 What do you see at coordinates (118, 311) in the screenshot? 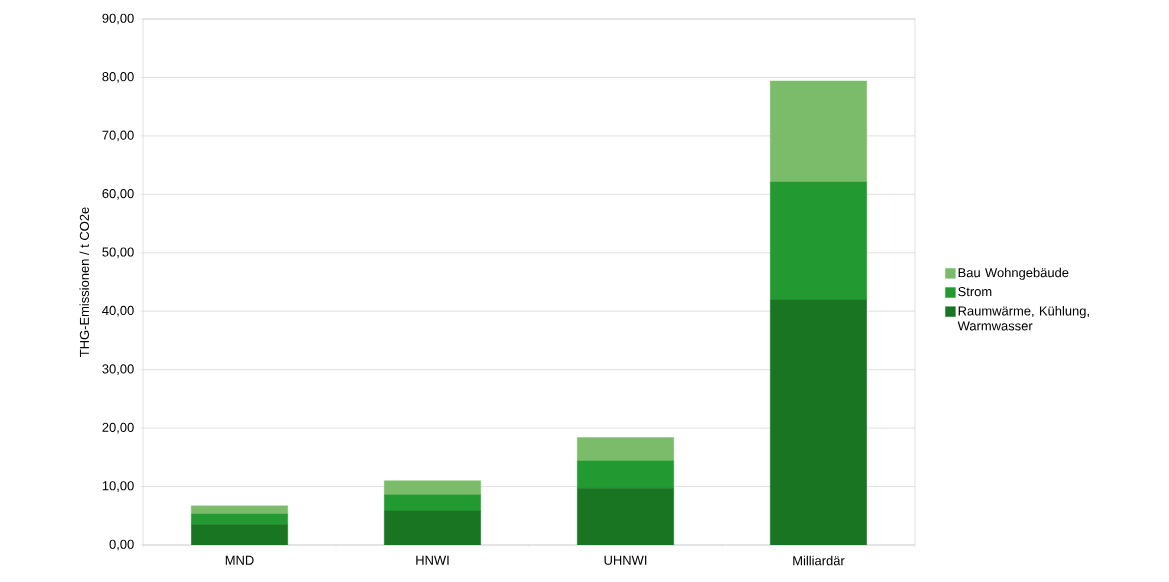
I see `y-tick-label: 40,00` at bounding box center [118, 311].